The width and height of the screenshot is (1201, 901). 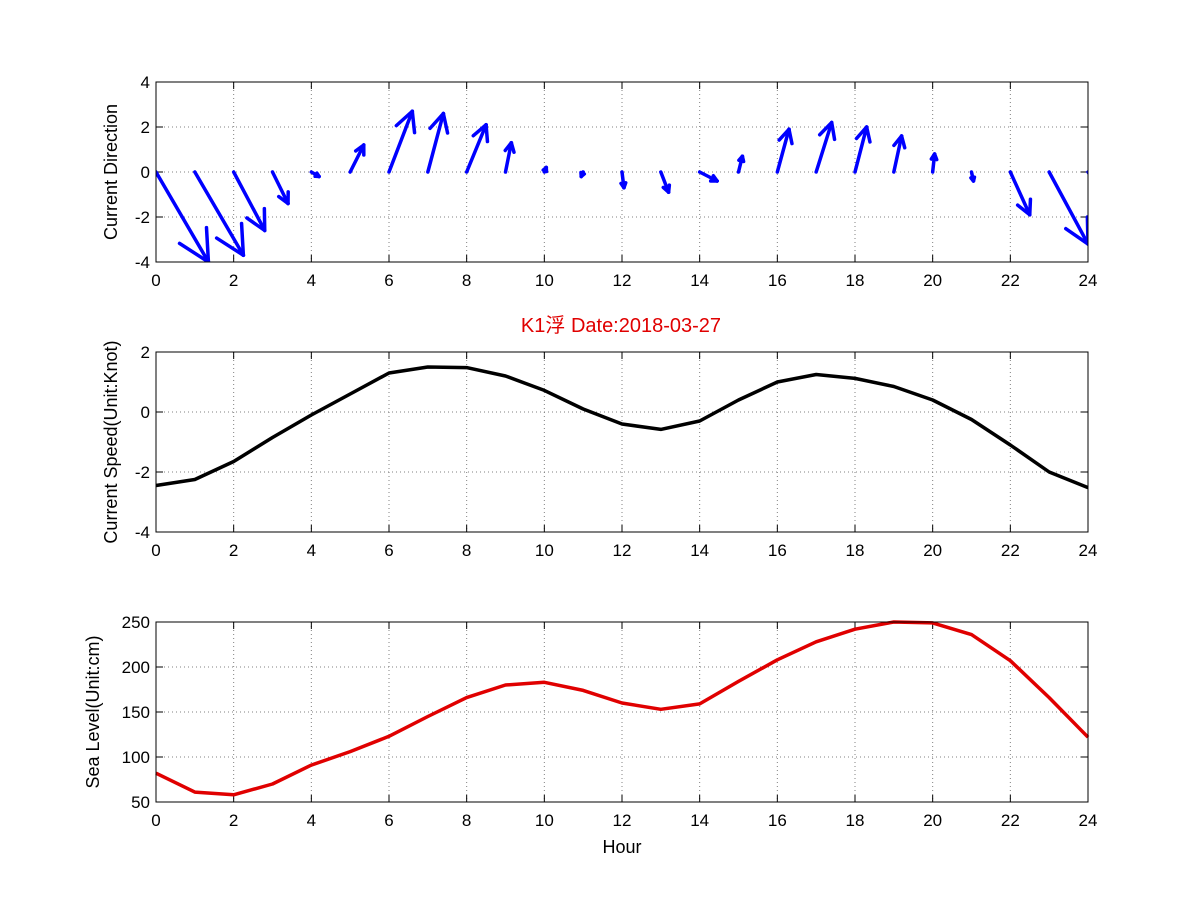 I want to click on quiver-arrows, so click(x=622, y=185).